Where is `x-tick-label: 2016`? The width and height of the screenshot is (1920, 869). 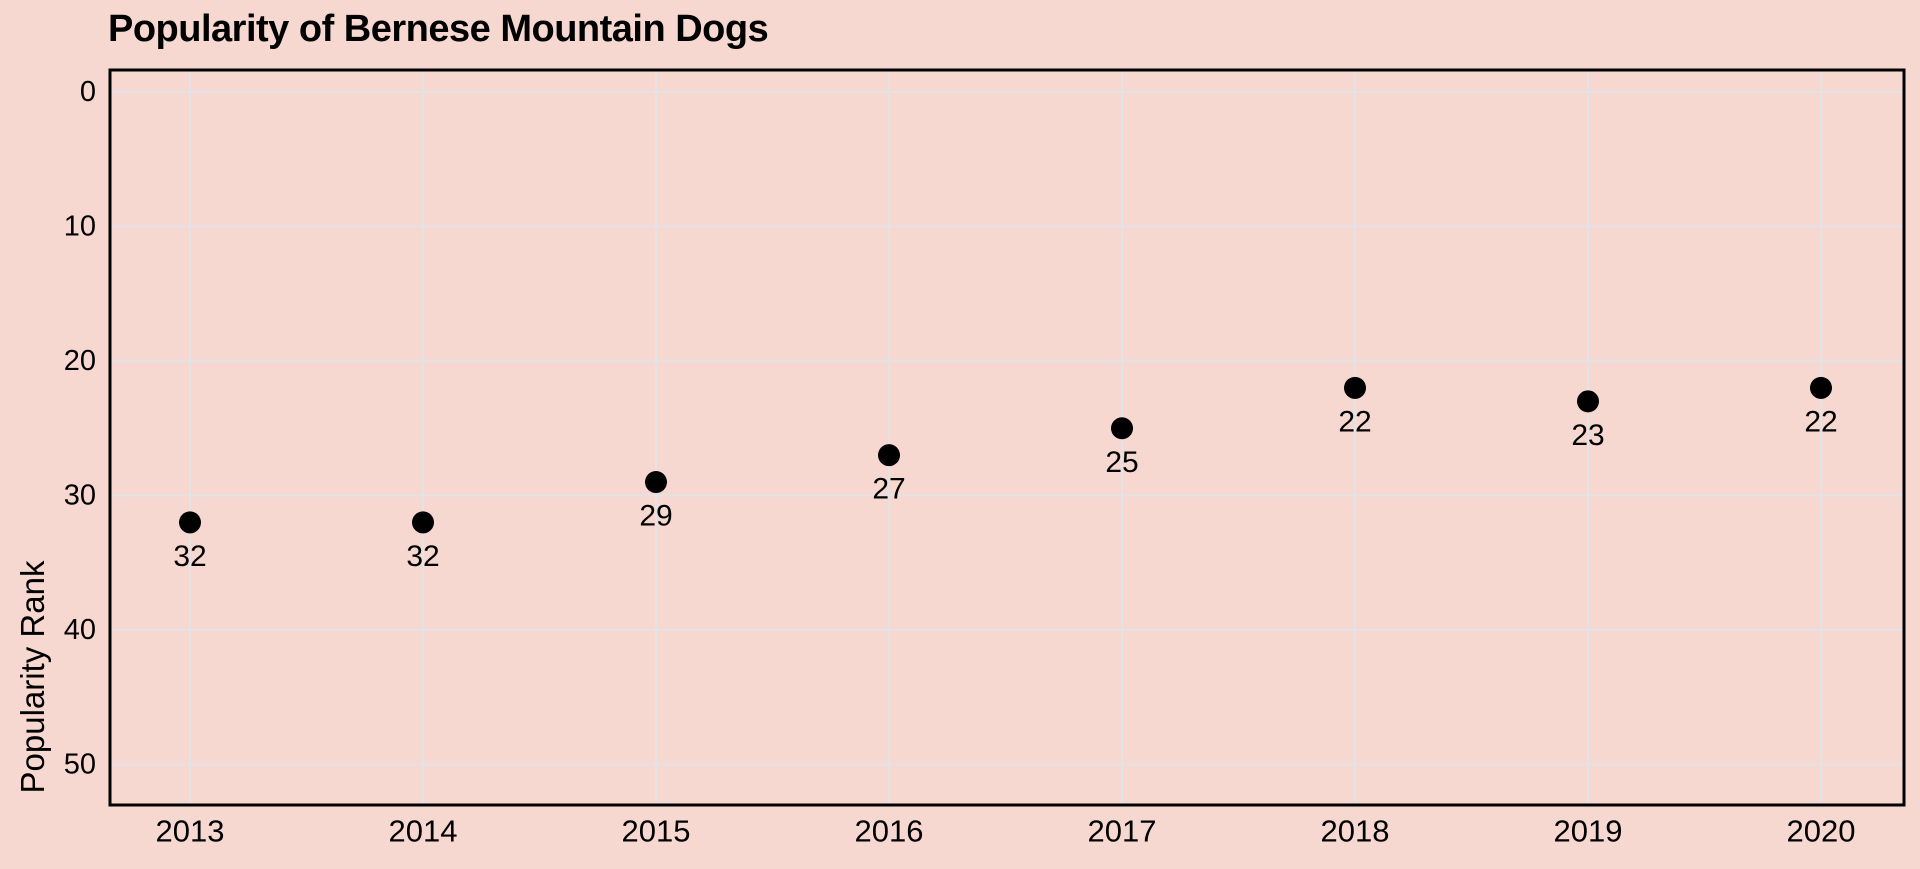
x-tick-label: 2016 is located at coordinates (889, 831).